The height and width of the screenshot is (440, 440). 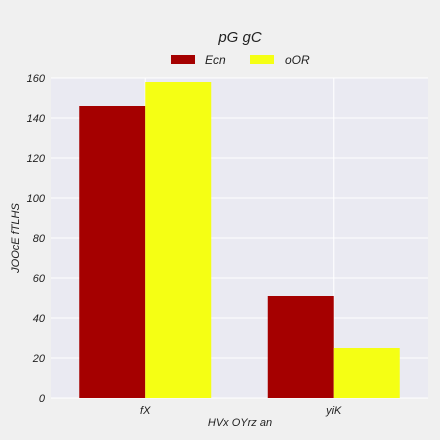 I want to click on bar-oOR-fX, so click(x=178, y=240).